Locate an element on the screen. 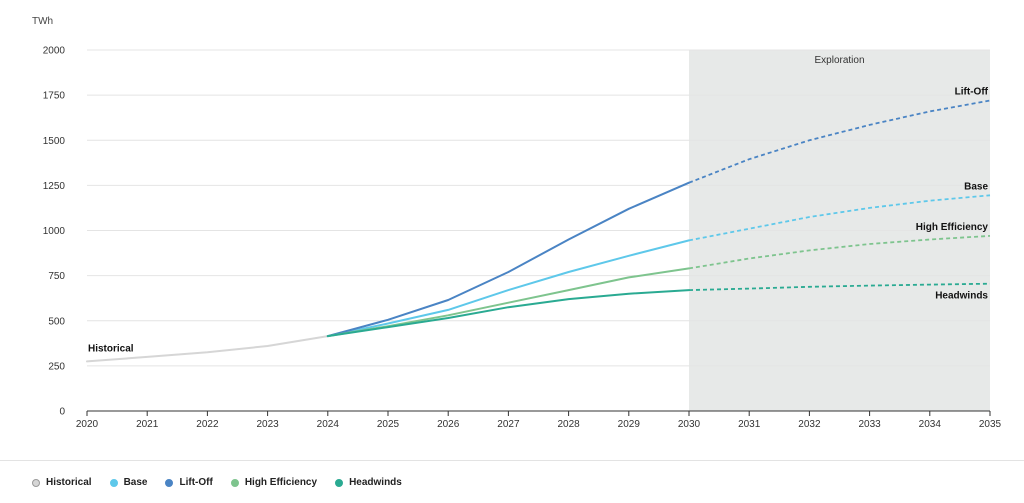  legend-item-lift-off: Lift-Off is located at coordinates (189, 482).